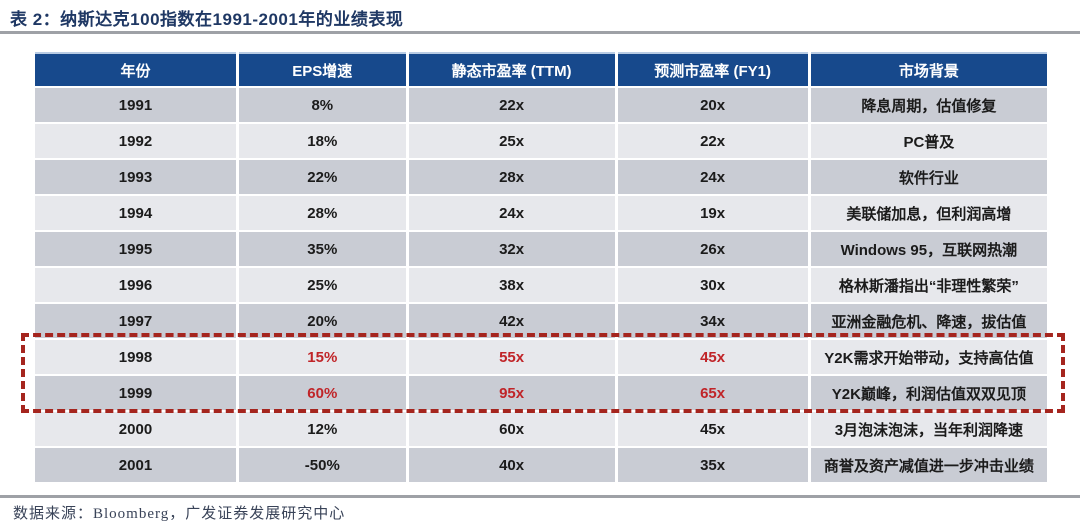  What do you see at coordinates (322, 177) in the screenshot?
I see `table-cell: 22%` at bounding box center [322, 177].